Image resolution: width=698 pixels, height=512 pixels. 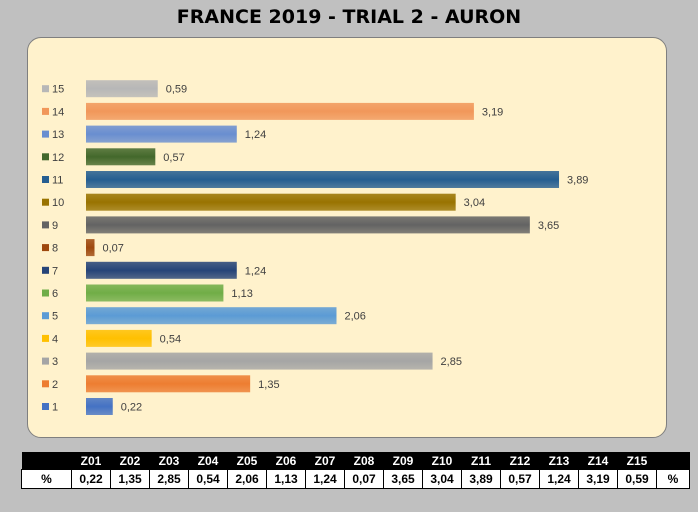 What do you see at coordinates (673, 479) in the screenshot?
I see `table-row-suffix: %` at bounding box center [673, 479].